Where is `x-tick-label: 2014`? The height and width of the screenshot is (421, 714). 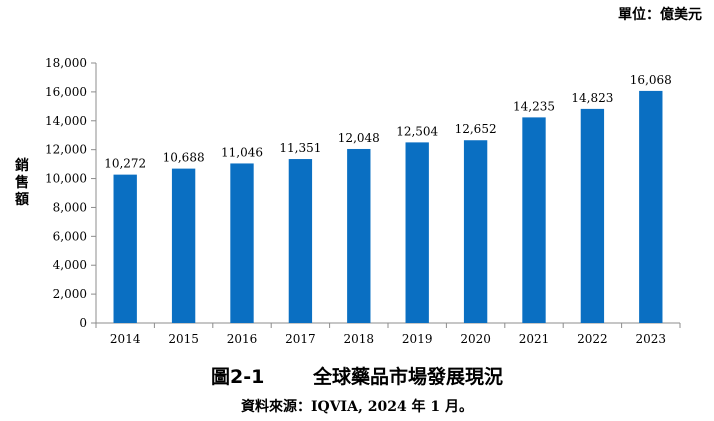
x-tick-label: 2014 is located at coordinates (125, 339).